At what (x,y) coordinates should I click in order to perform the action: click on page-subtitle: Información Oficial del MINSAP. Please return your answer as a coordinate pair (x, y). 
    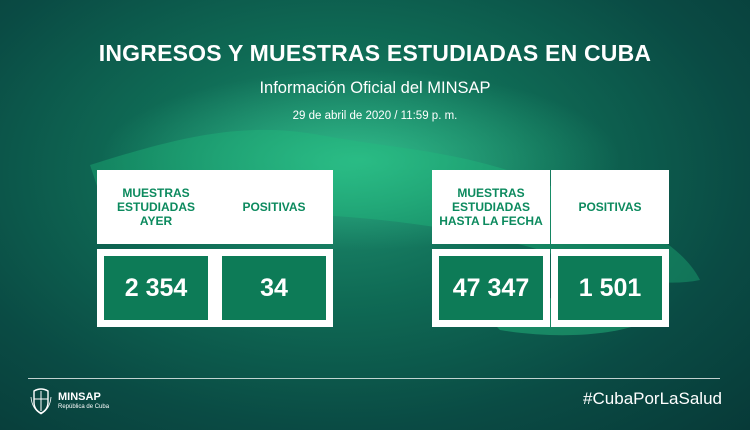
    Looking at the image, I should click on (375, 88).